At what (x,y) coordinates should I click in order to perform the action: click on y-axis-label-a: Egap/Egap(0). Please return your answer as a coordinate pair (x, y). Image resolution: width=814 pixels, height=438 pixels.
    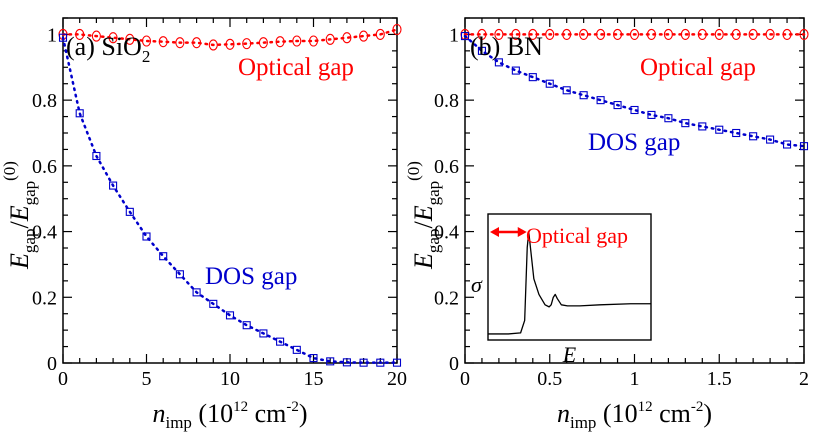
    Looking at the image, I should click on (19, 215).